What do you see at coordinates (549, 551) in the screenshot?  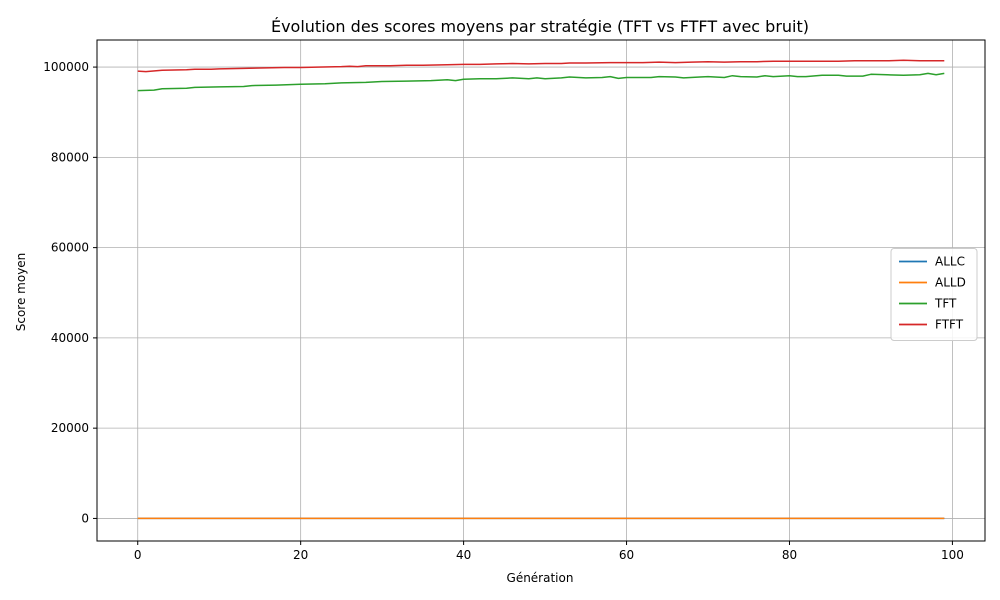 I see `x-axis: 0 20 40 60 80 100` at bounding box center [549, 551].